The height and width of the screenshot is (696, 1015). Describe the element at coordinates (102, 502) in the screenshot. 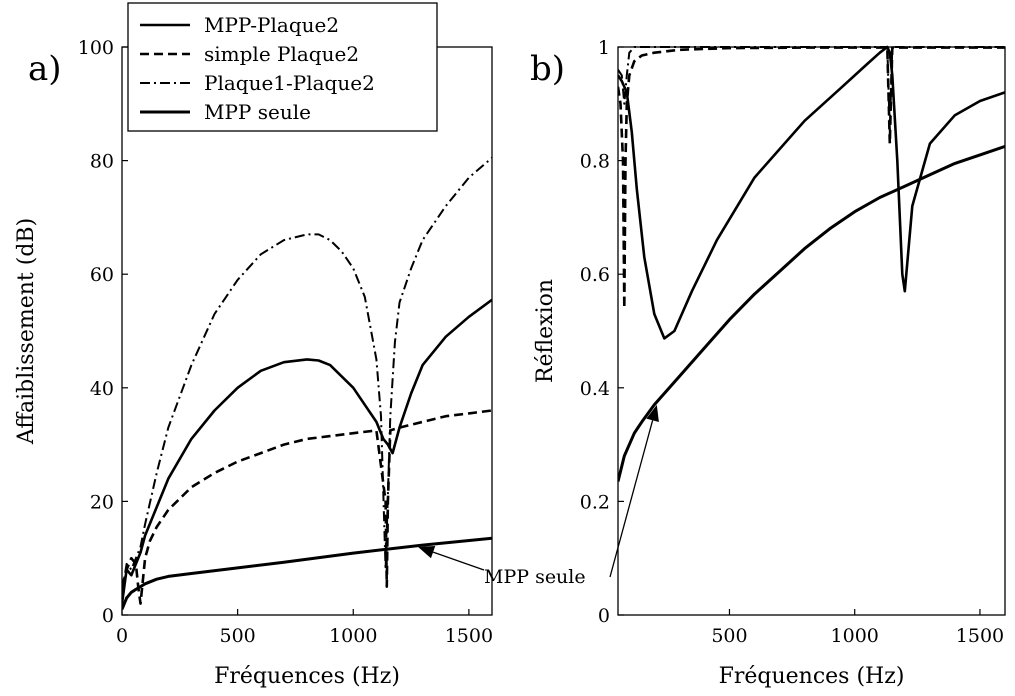

I see `y-tick-label: 20` at that location.